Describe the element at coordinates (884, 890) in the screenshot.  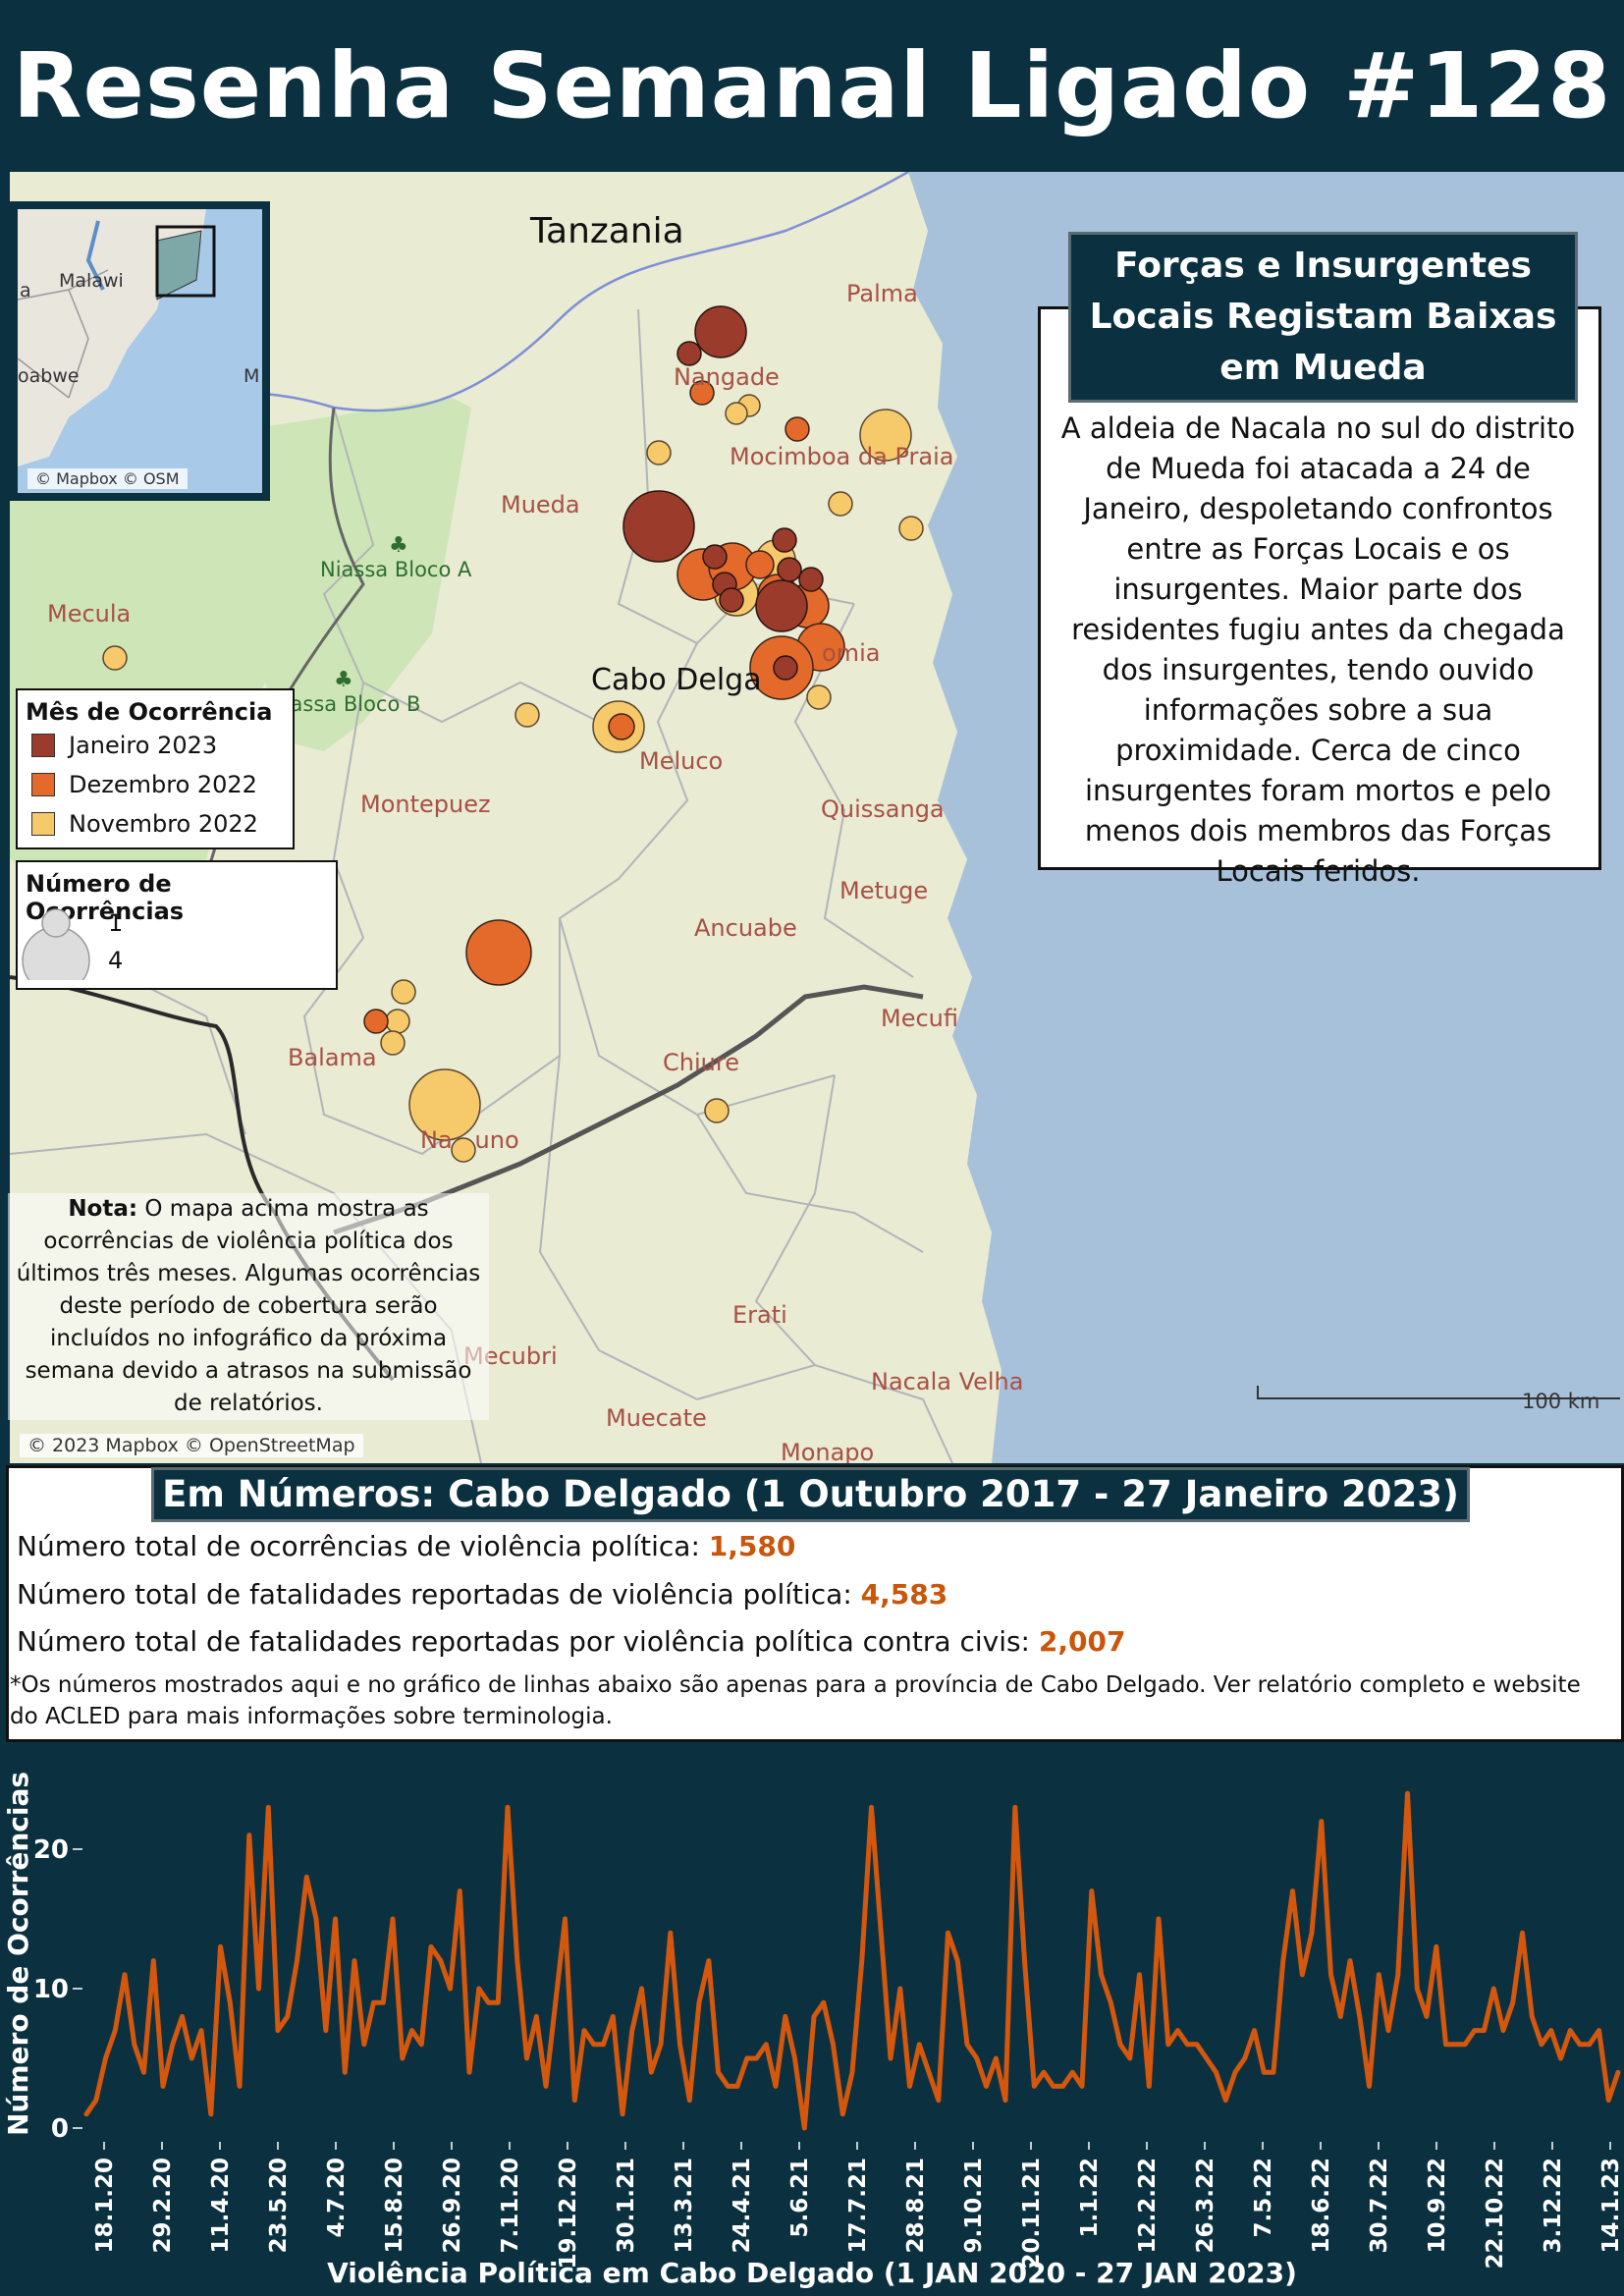
I see `place-label: Metuge` at that location.